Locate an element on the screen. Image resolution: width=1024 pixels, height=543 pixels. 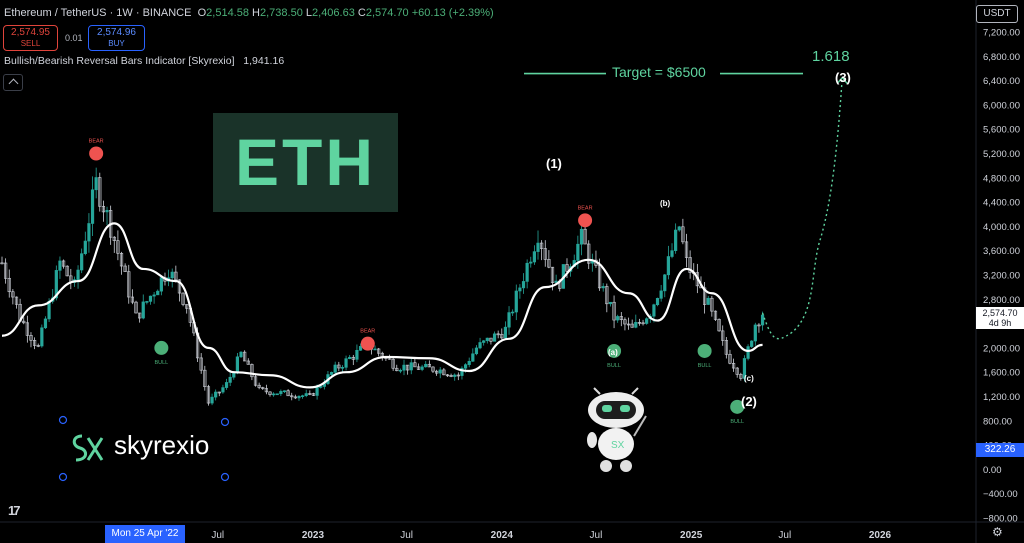
selection-handles is located at coordinates (132, 449).